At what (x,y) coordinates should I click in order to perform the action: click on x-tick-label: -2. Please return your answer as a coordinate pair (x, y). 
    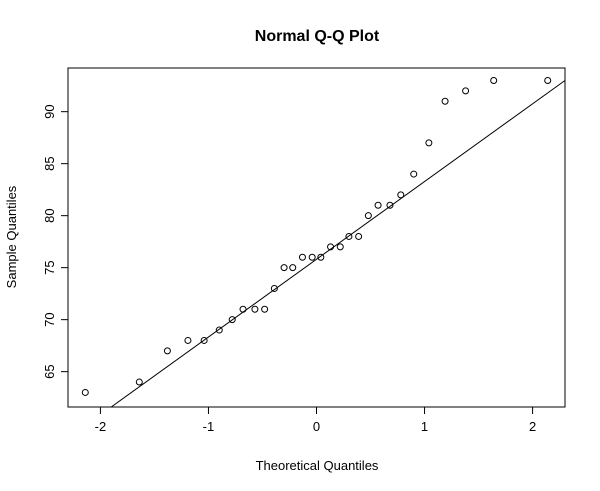
    Looking at the image, I should click on (101, 426).